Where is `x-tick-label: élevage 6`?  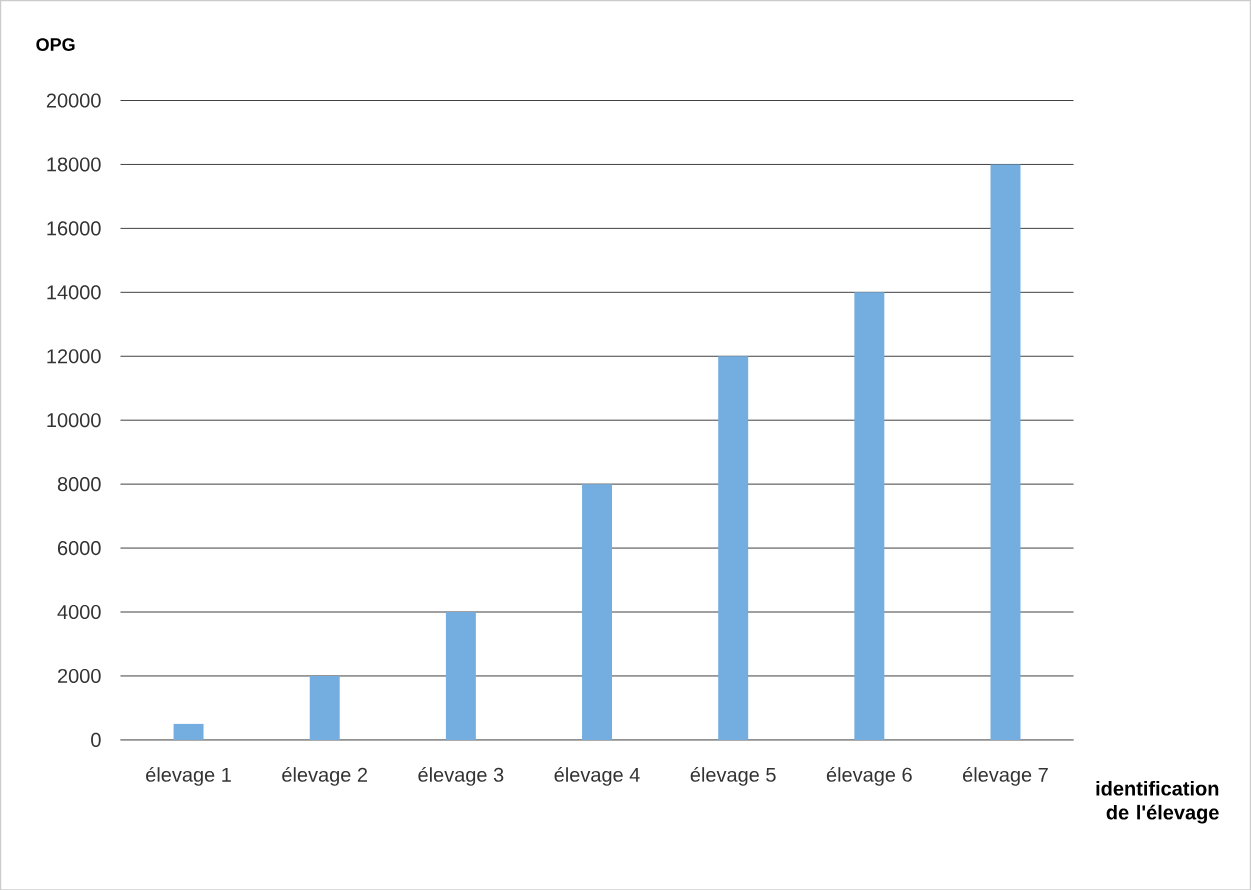
x-tick-label: élevage 6 is located at coordinates (869, 776).